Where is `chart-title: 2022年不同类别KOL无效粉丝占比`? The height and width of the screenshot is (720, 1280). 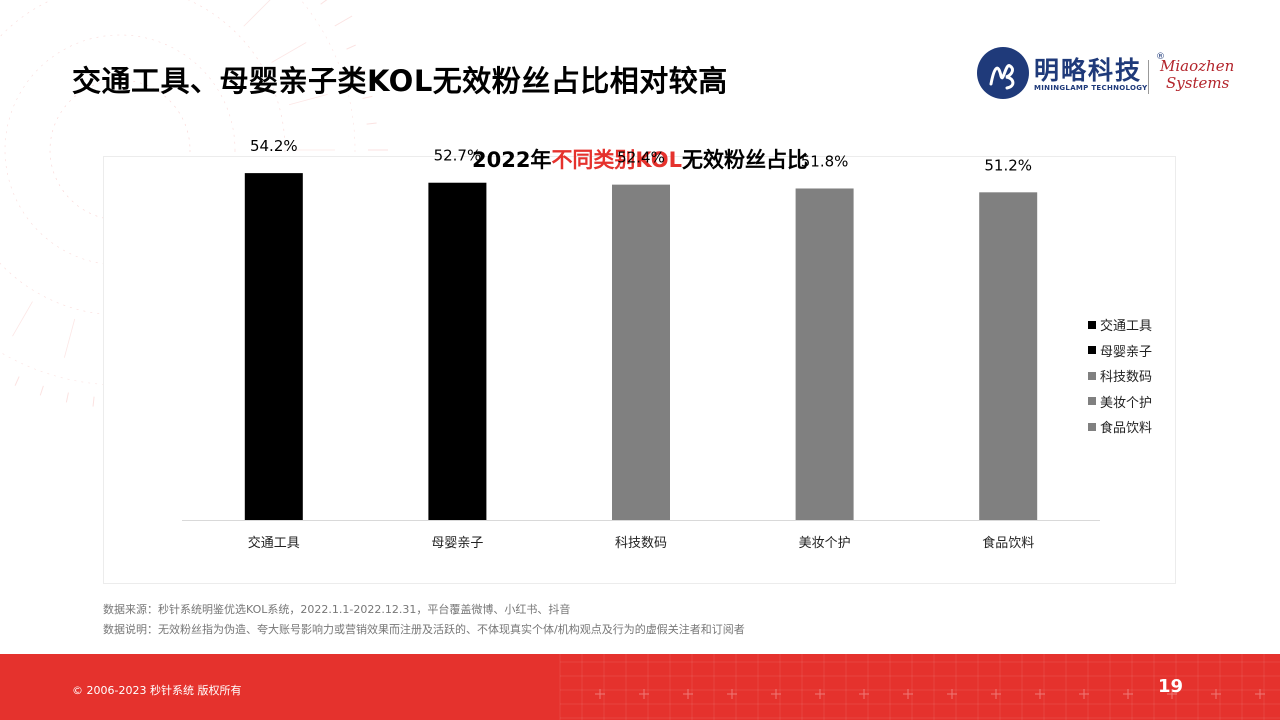 chart-title: 2022年不同类别KOL无效粉丝占比 is located at coordinates (640, 159).